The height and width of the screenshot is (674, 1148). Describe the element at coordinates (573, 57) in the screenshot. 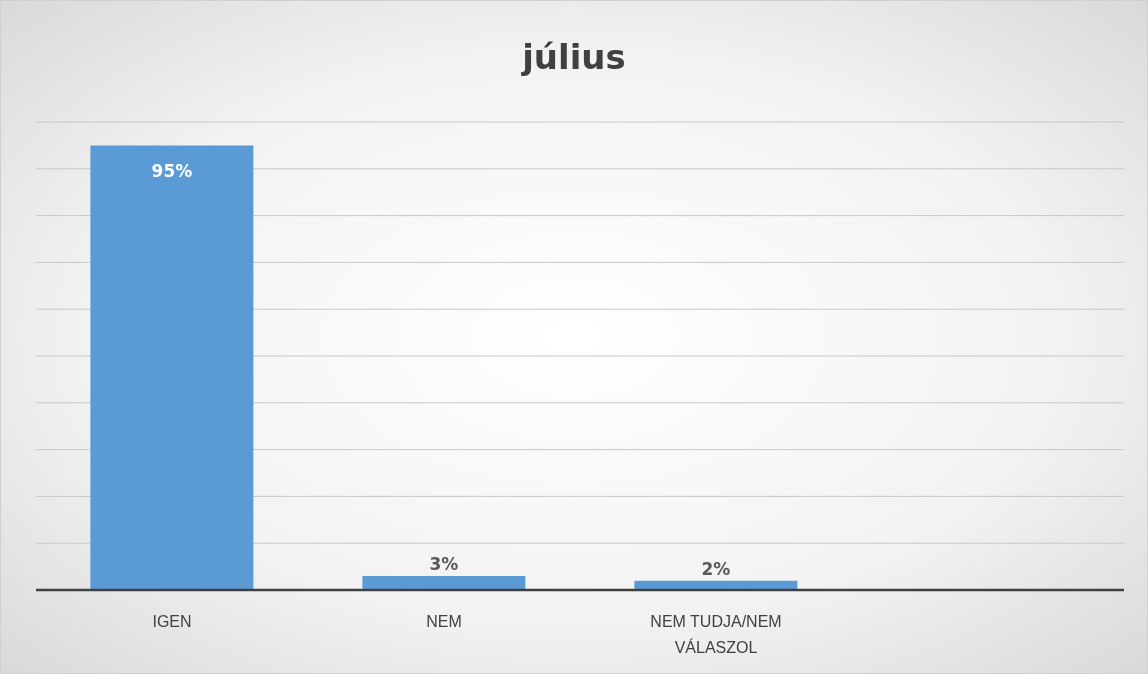

I see `chart-title: július` at that location.